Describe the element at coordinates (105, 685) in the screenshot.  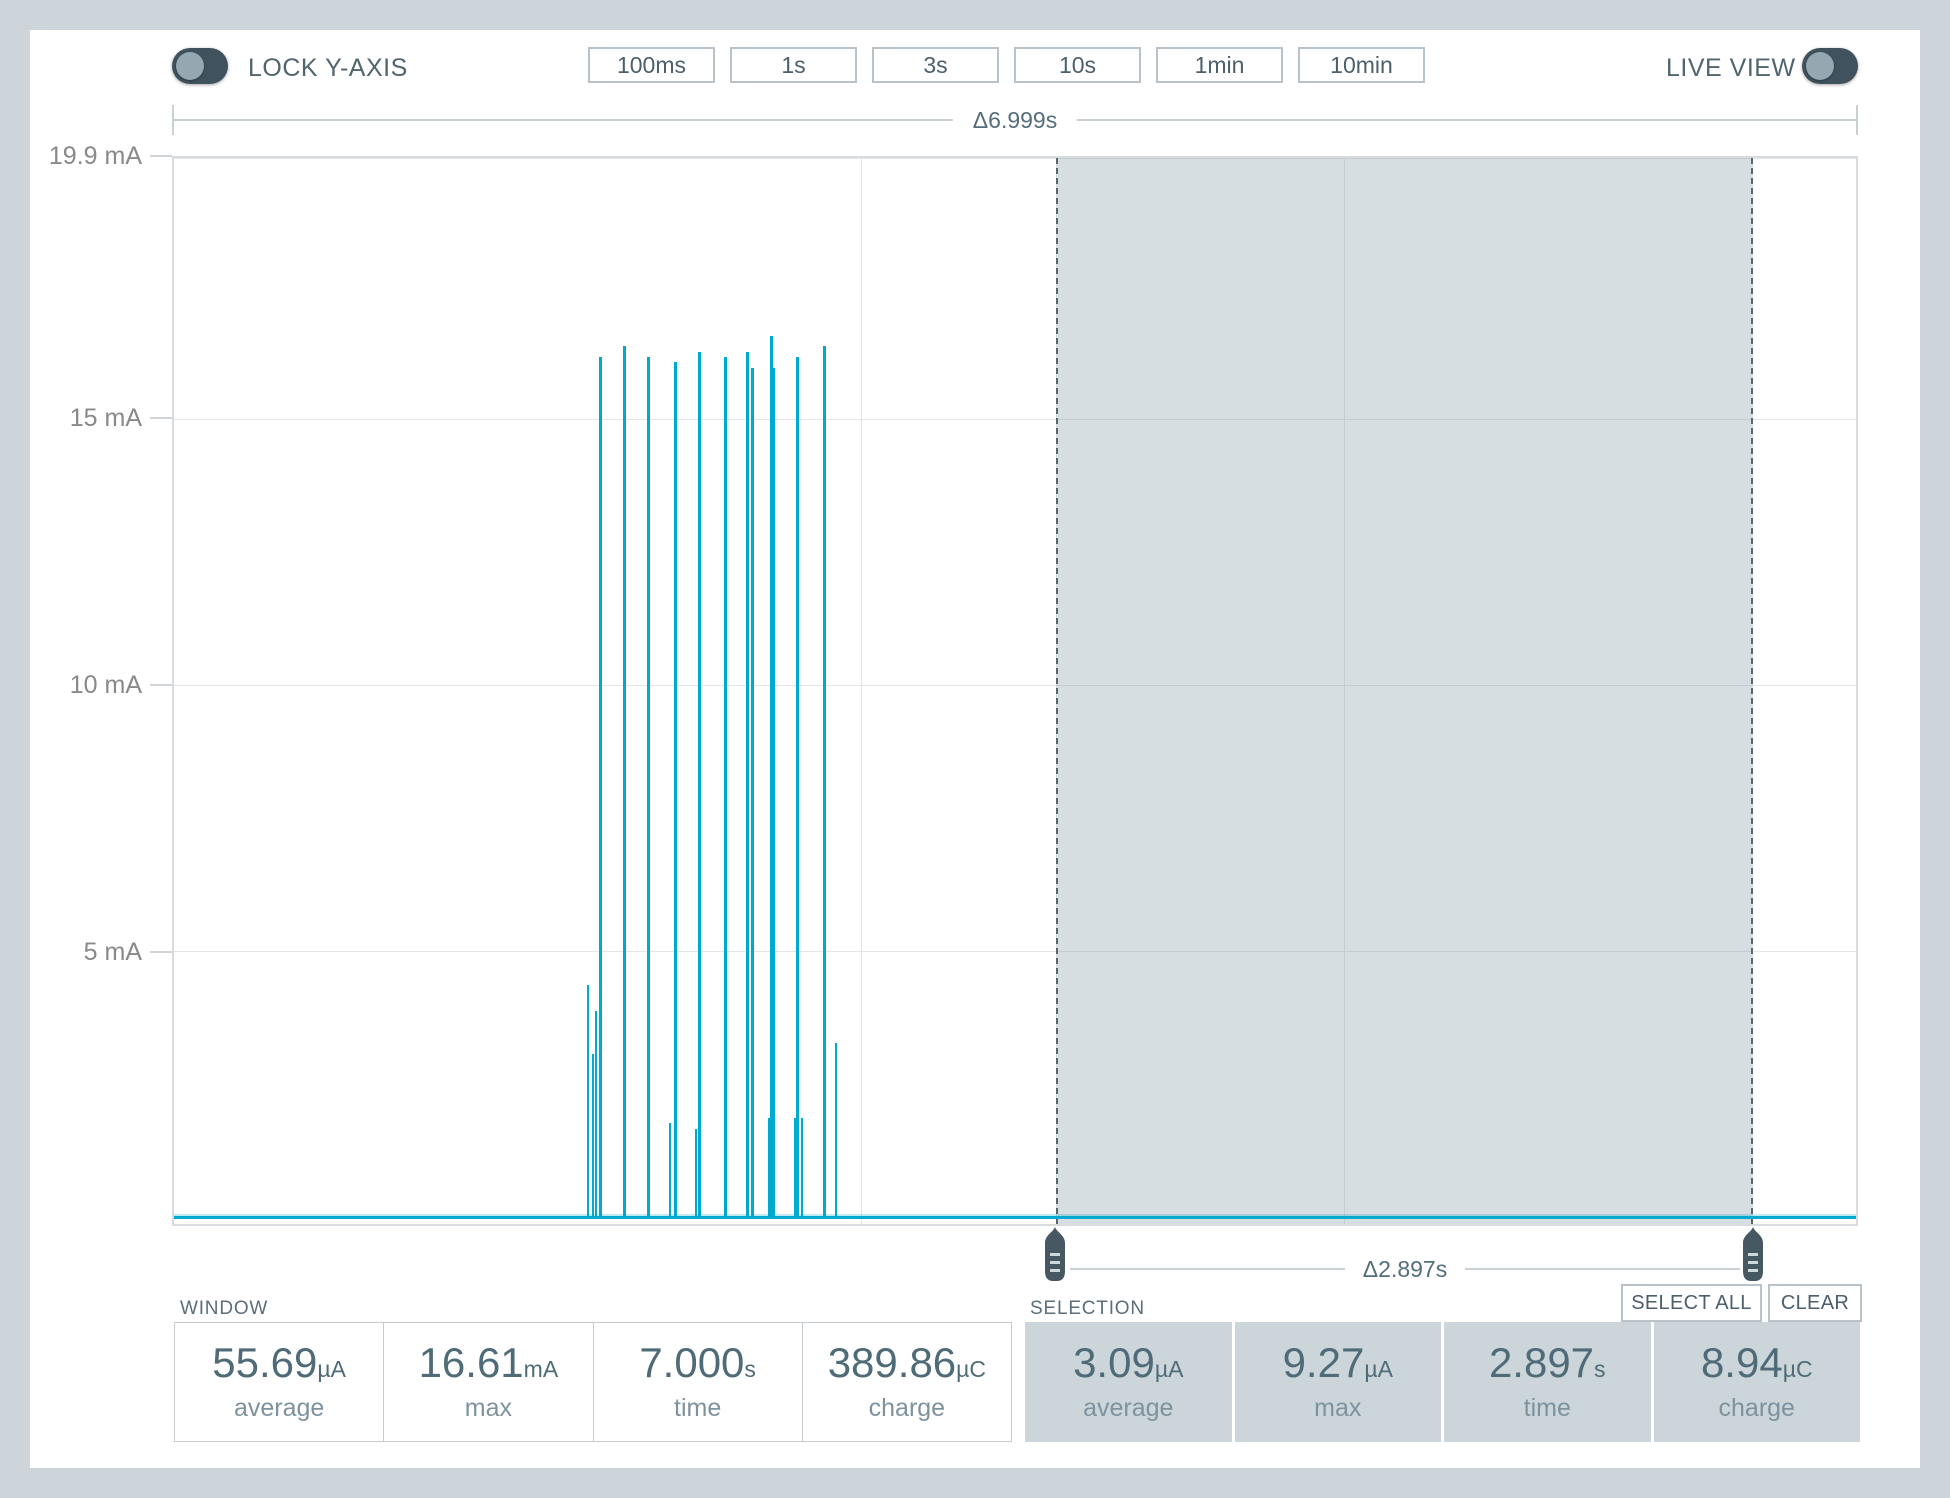
I see `y-axis-label-10ma: 10 mA` at that location.